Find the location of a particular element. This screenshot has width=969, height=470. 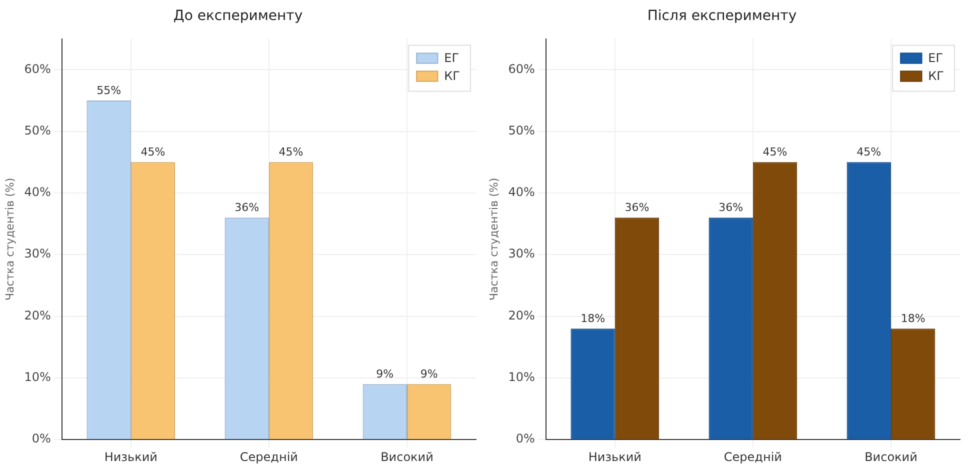

data-label: 55% is located at coordinates (109, 90).